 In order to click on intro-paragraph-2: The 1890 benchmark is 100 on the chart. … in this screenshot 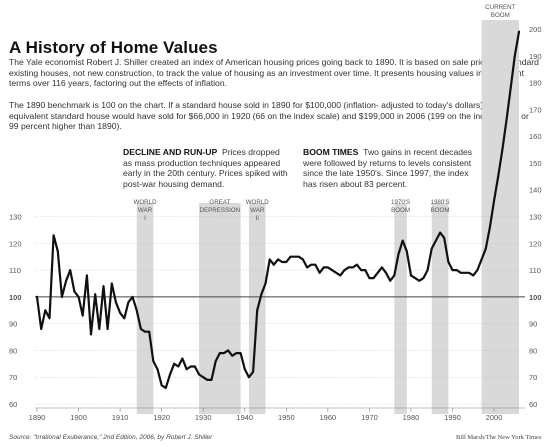, I will do `click(269, 116)`.